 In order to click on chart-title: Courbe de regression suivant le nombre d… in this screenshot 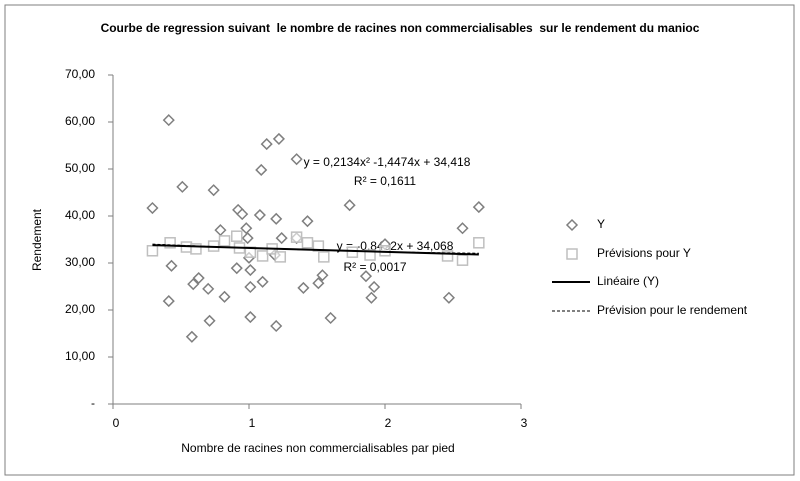, I will do `click(400, 28)`.